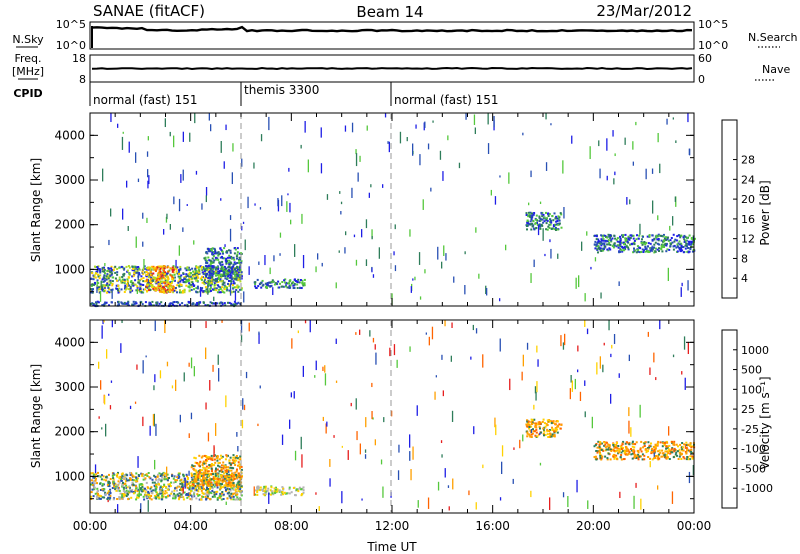 This screenshot has height=554, width=800. What do you see at coordinates (765, 212) in the screenshot?
I see `power-colorbar-label: Power [dB]` at bounding box center [765, 212].